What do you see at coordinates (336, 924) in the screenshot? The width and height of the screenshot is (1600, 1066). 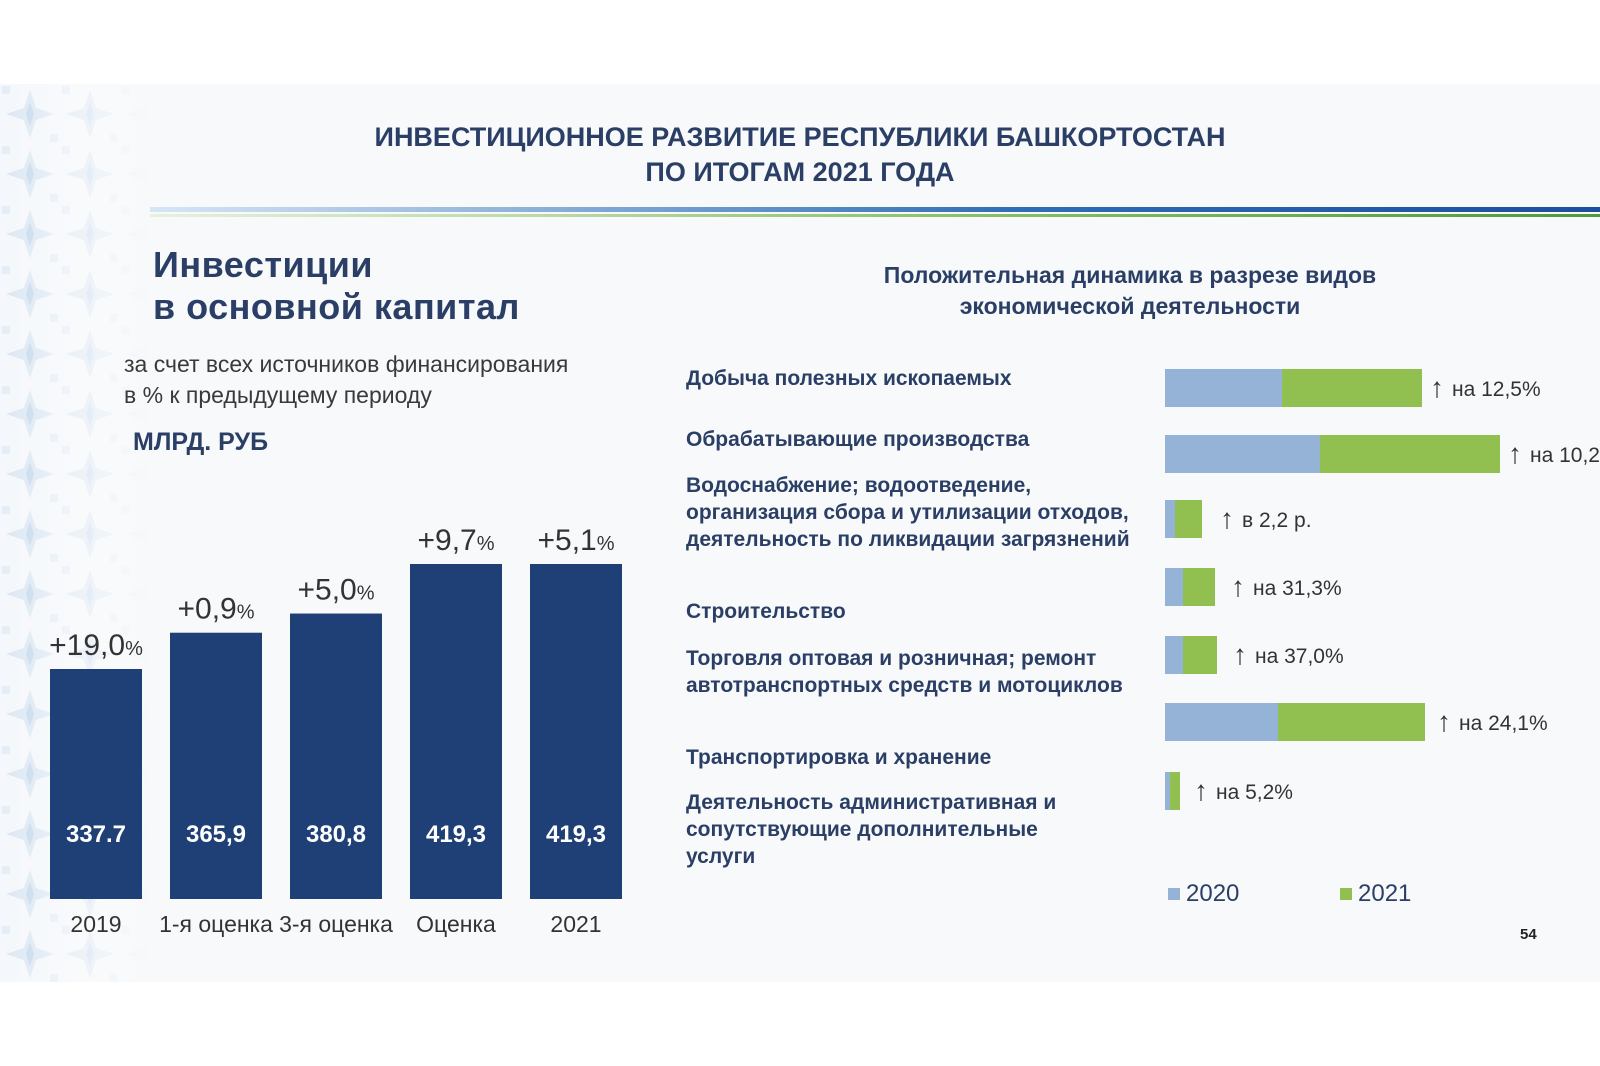 I see `x-tick-label: 3-я оценка` at bounding box center [336, 924].